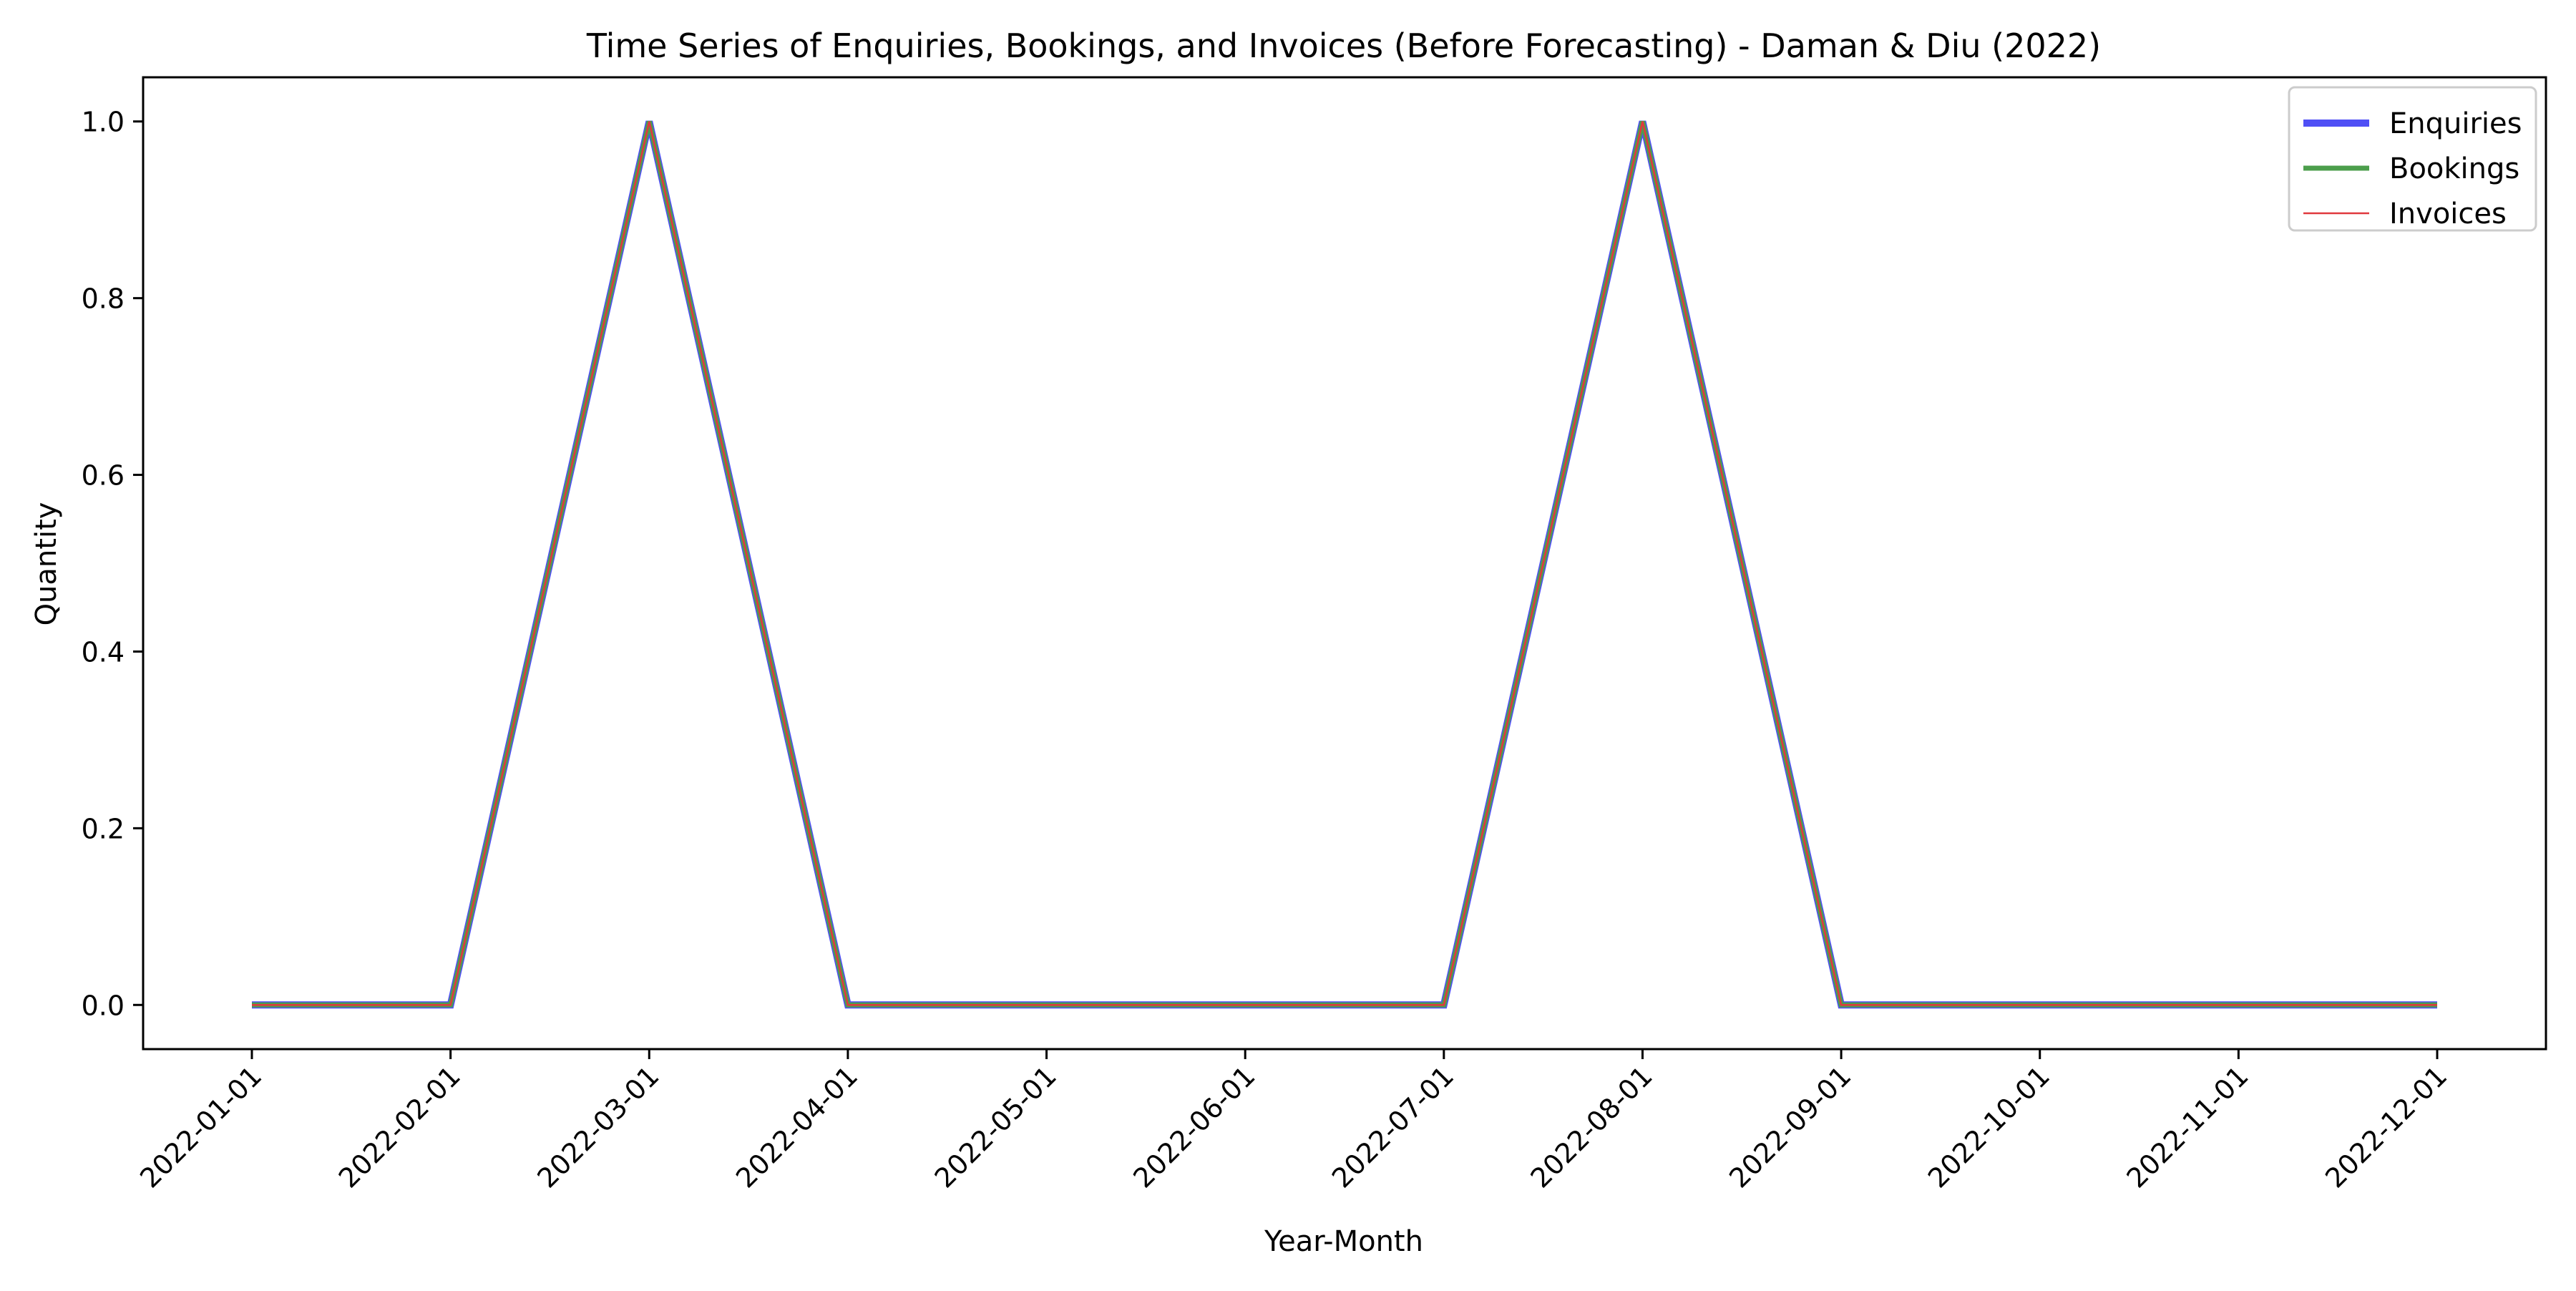 Image resolution: width=2576 pixels, height=1291 pixels. I want to click on y-axis: 0.0 0.2 0.4 0.6 0.8 1.0, so click(112, 564).